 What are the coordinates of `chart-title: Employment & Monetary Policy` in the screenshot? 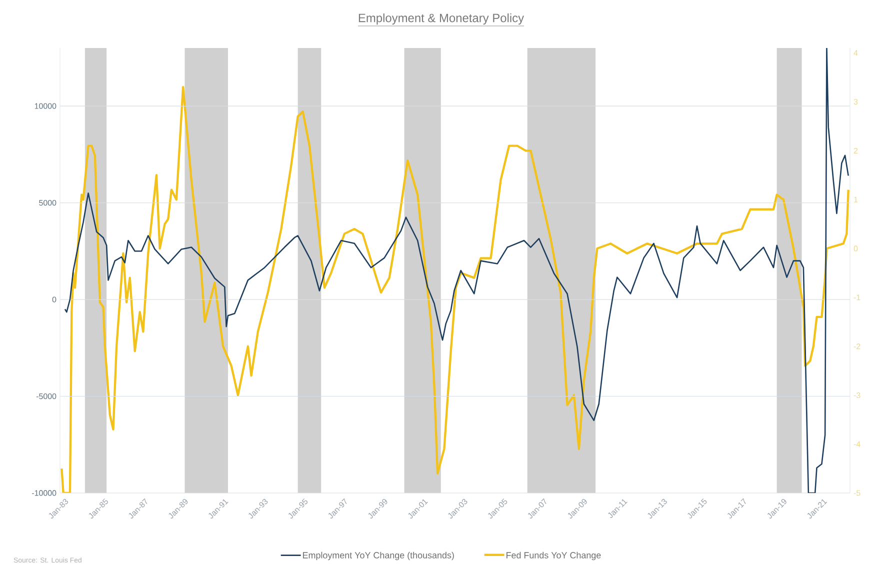 It's located at (441, 19).